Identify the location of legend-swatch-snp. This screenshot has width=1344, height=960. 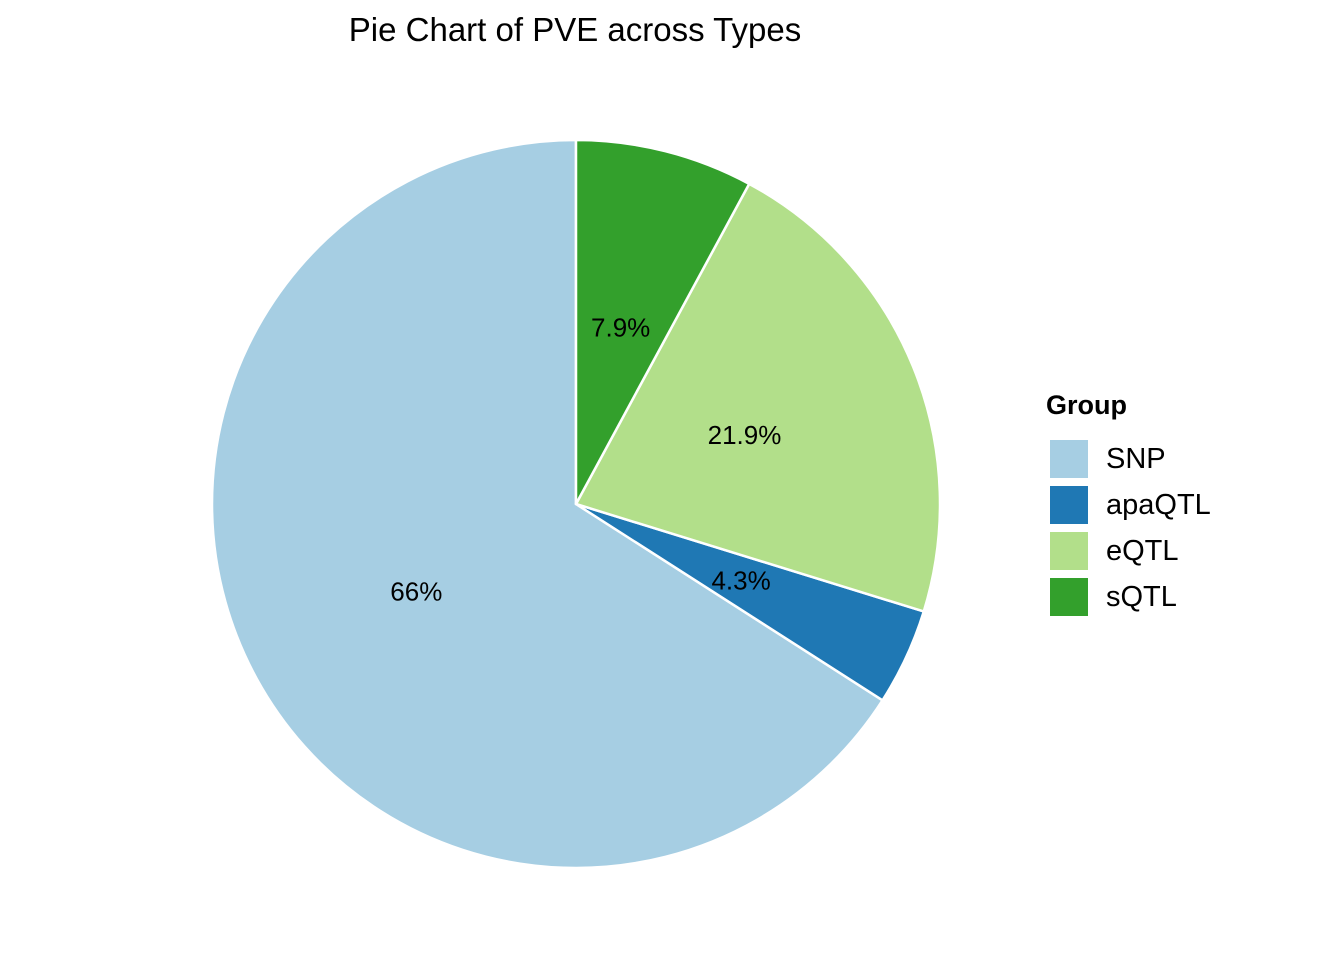
(1069, 459).